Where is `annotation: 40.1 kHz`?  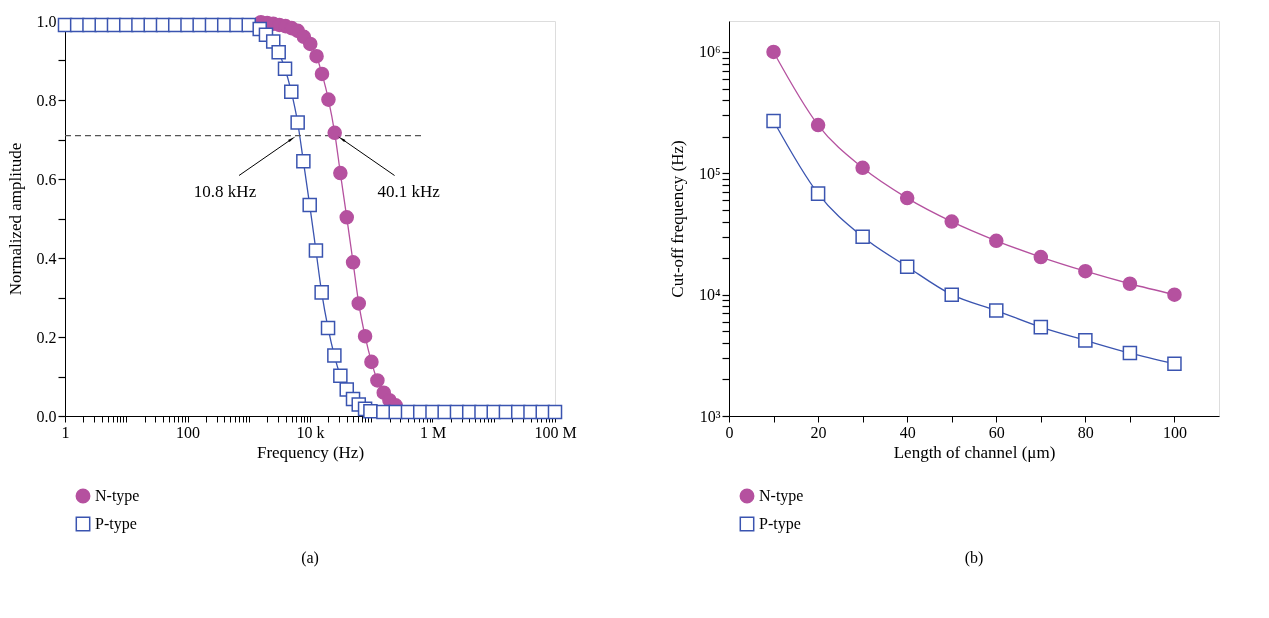
annotation: 40.1 kHz is located at coordinates (409, 191).